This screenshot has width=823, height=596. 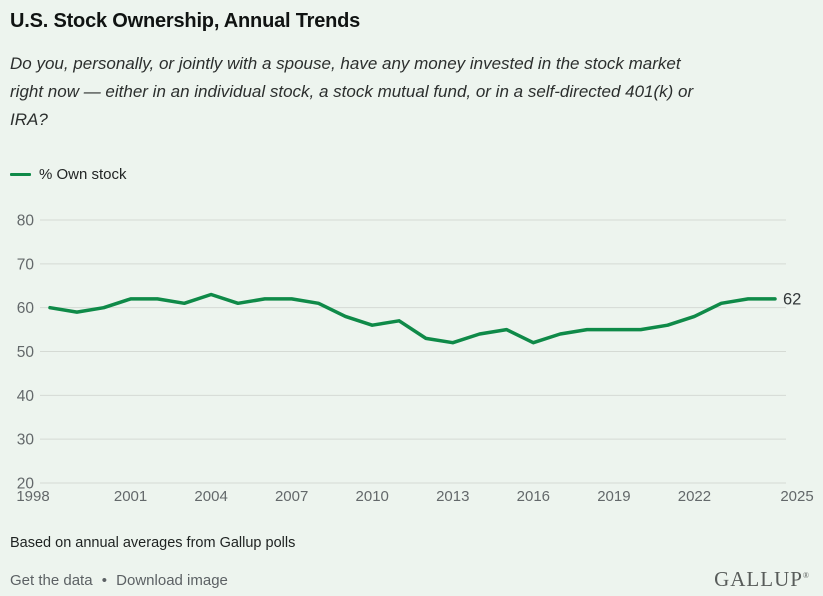 What do you see at coordinates (533, 496) in the screenshot?
I see `x-axis-tick-label: 2016` at bounding box center [533, 496].